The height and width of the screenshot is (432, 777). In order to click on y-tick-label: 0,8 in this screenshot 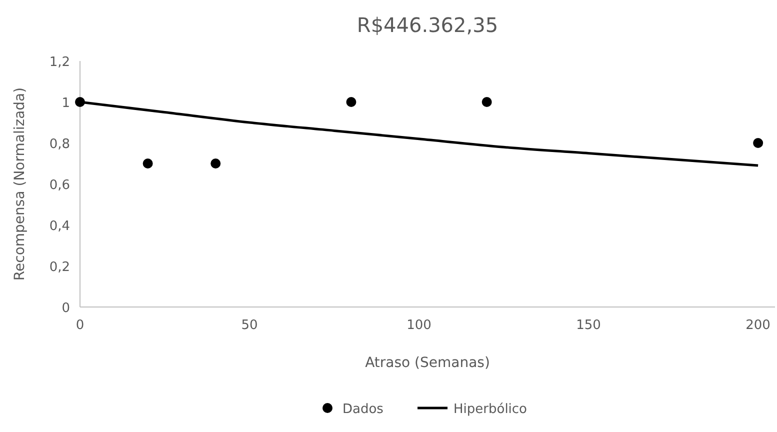, I will do `click(59, 144)`.